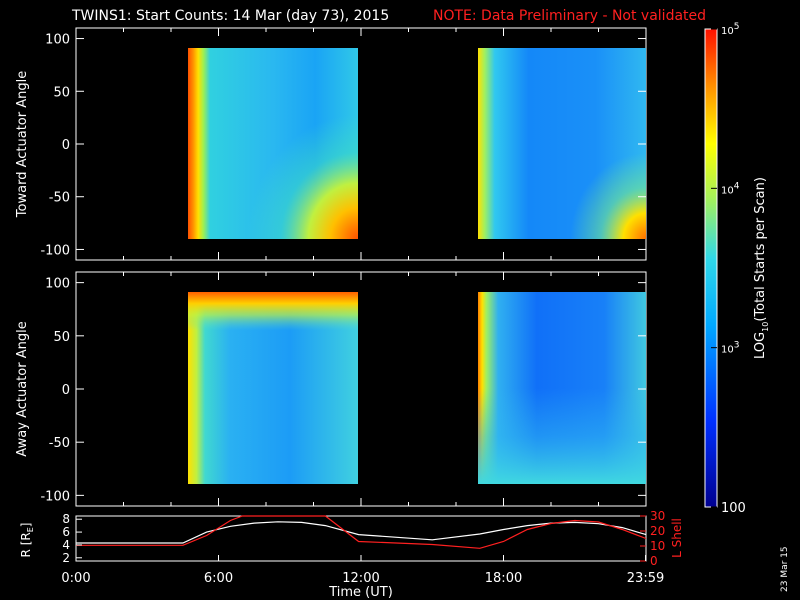 The width and height of the screenshot is (800, 600). I want to click on colorbar-ticks: 10⁵ 10⁴ 10³ 100, so click(728, 269).